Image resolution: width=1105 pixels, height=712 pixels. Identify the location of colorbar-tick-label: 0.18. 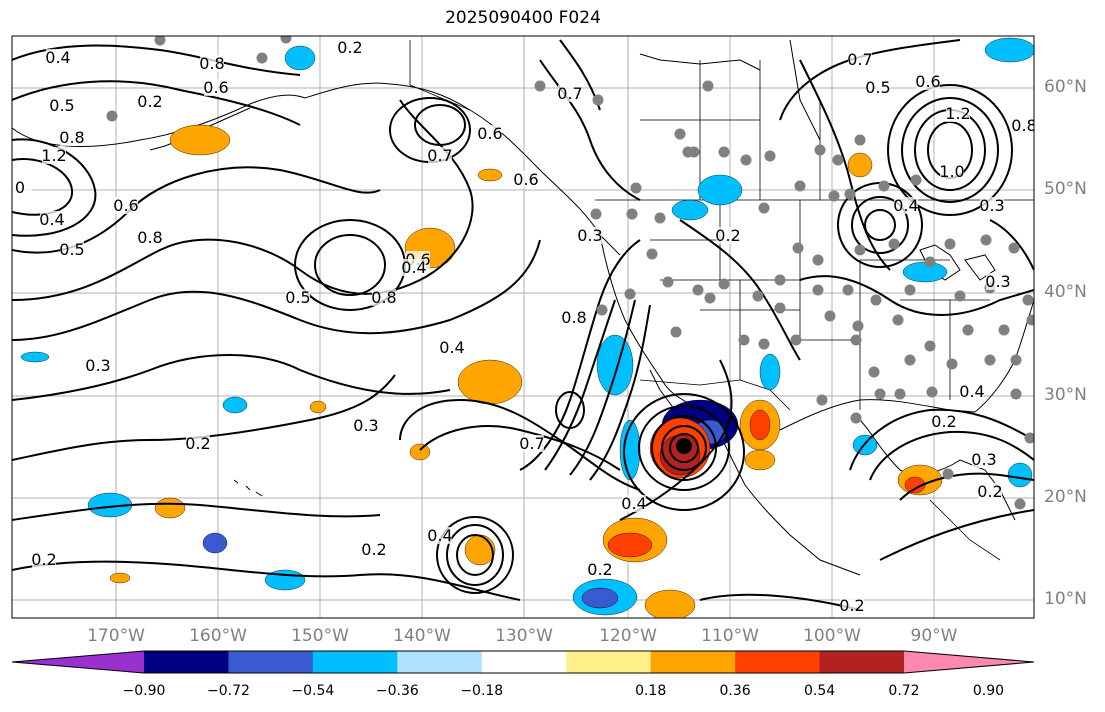
(651, 691).